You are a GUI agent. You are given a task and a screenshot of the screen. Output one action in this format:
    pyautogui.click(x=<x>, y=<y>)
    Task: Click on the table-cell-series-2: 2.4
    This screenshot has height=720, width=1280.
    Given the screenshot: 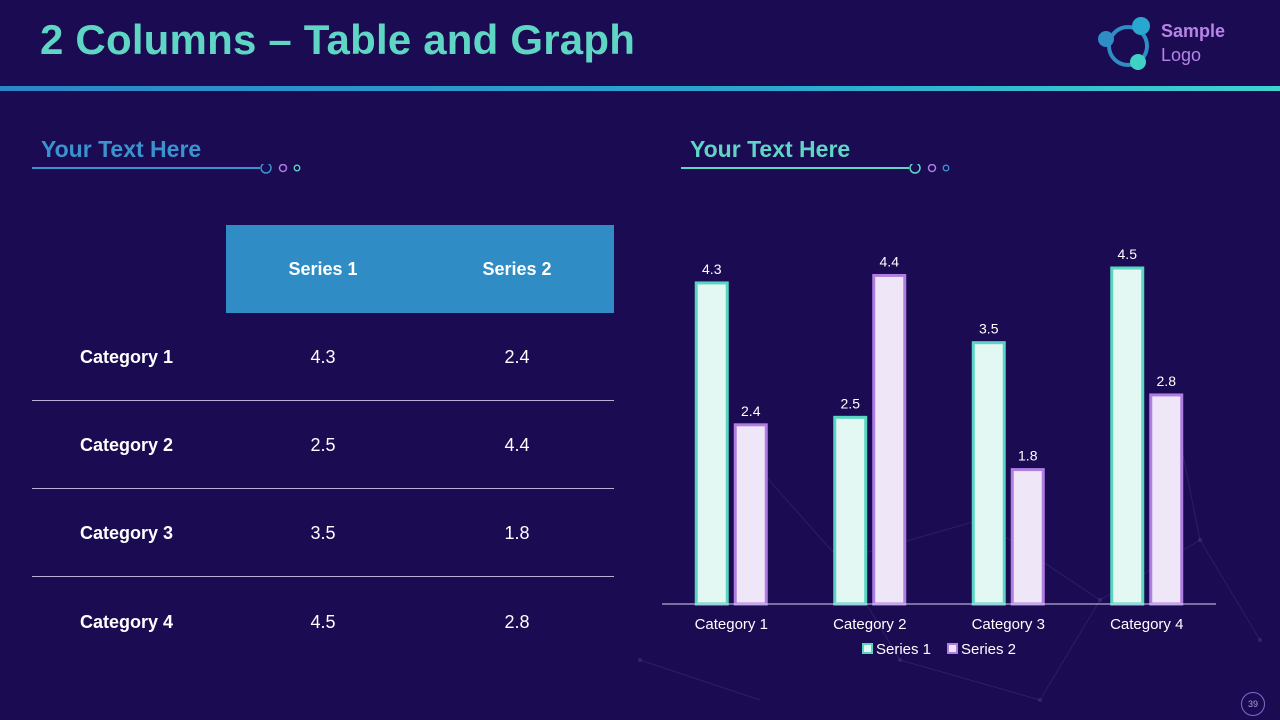 What is the action you would take?
    pyautogui.click(x=517, y=357)
    